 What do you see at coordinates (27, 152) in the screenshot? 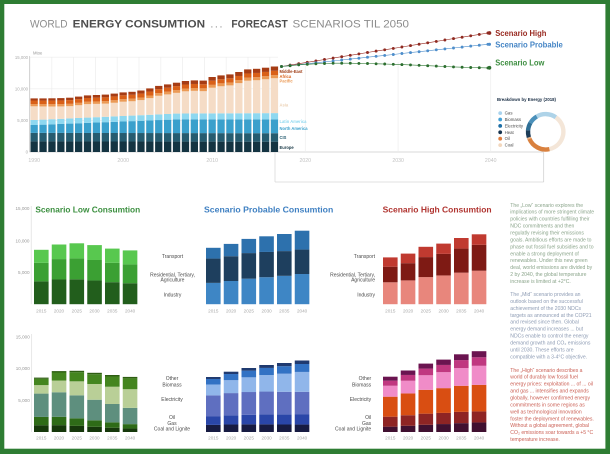
I see `svg-text: 0` at bounding box center [27, 152].